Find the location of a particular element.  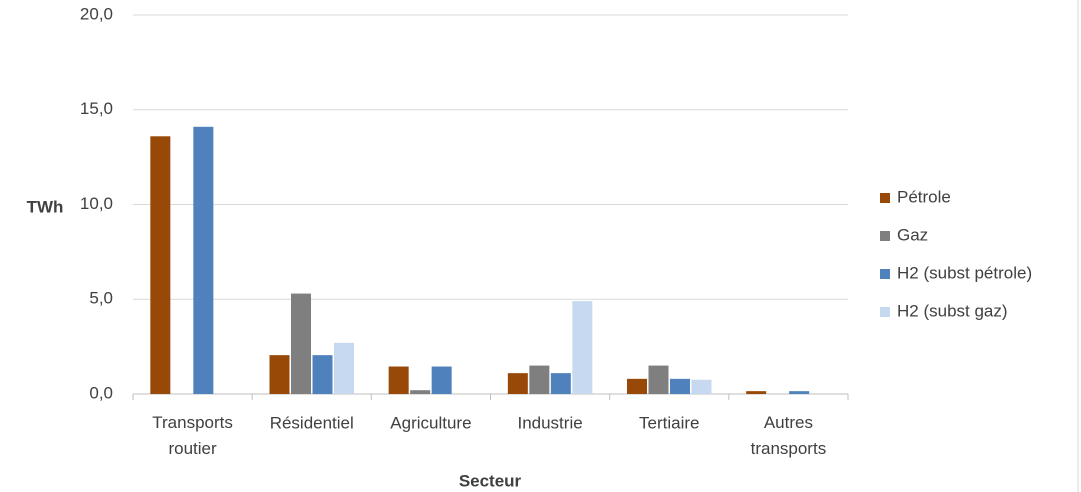

legend-label: Gaz is located at coordinates (912, 234).